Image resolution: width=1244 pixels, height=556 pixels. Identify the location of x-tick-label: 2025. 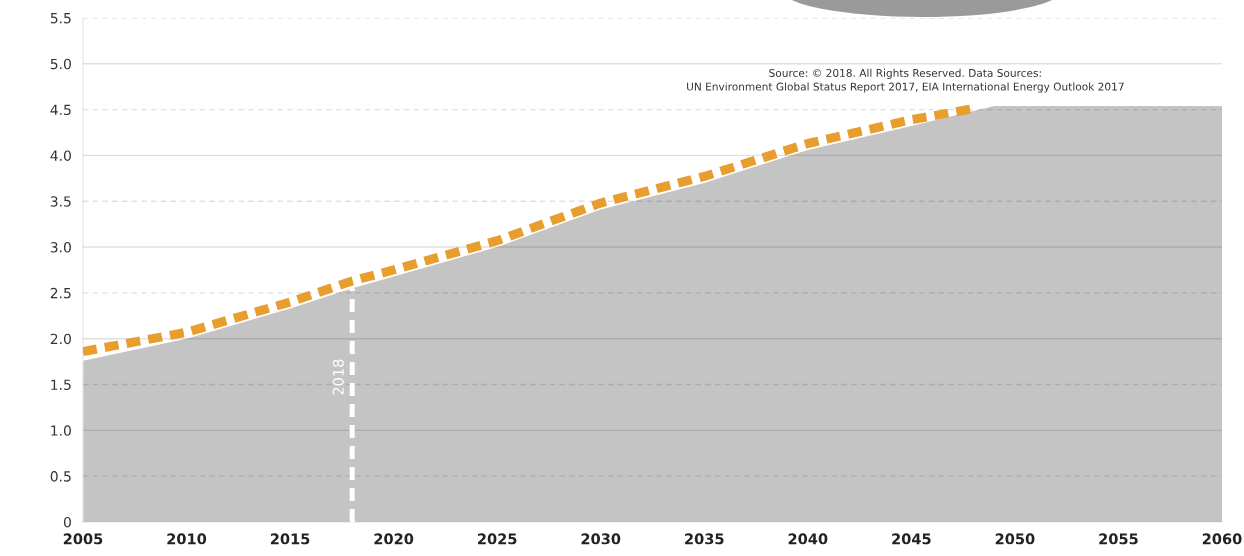
(497, 539).